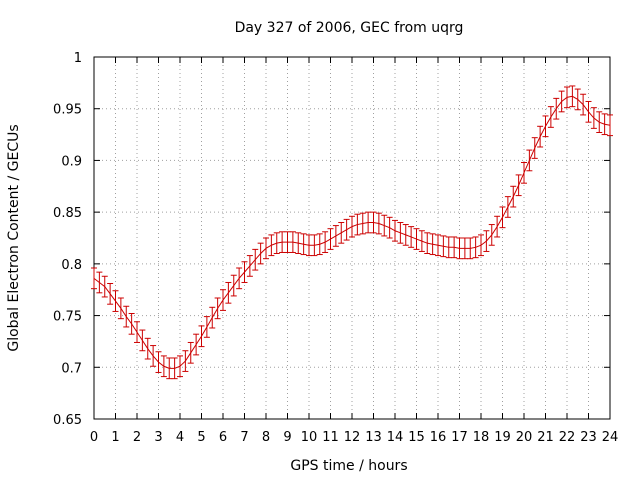 This screenshot has height=480, width=640. What do you see at coordinates (67, 213) in the screenshot?
I see `y-tick-label: 0.85` at bounding box center [67, 213].